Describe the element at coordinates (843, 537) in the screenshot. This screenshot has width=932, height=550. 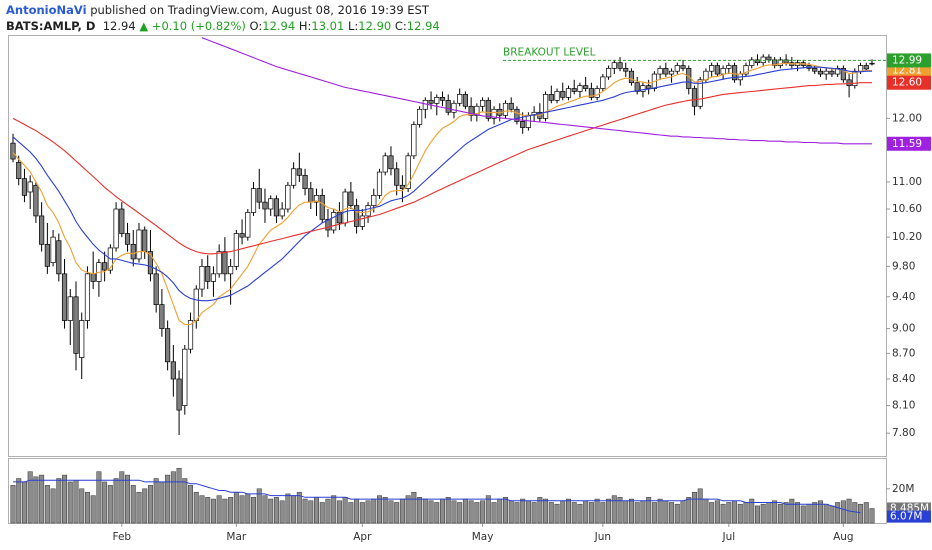
I see `x-tick-label: Aug` at that location.